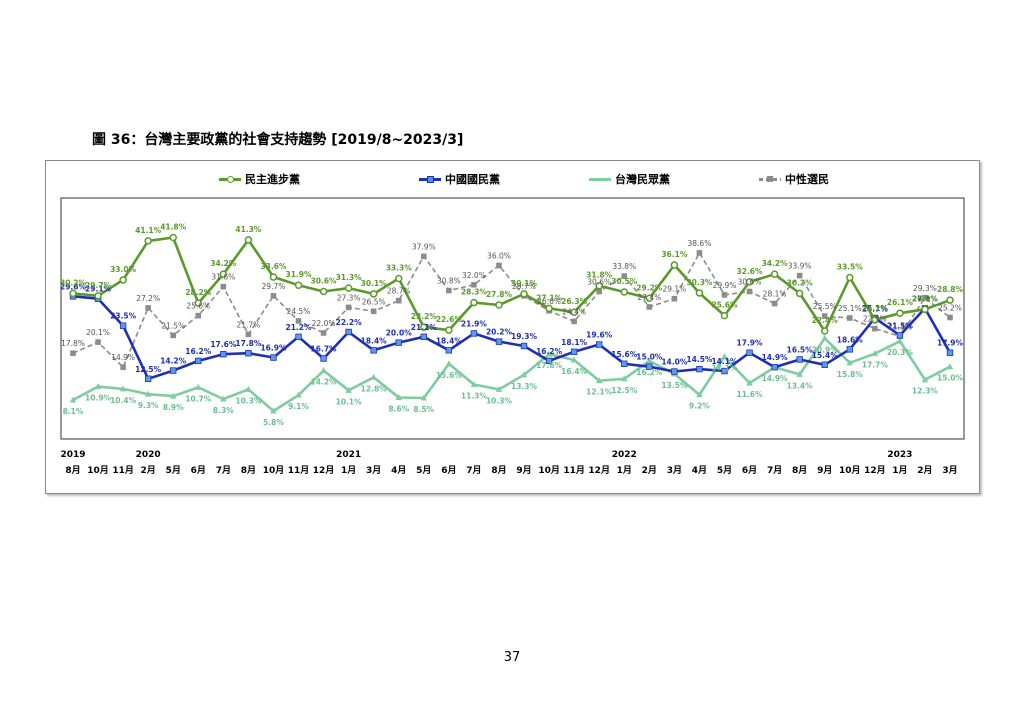 This screenshot has width=1024, height=724. What do you see at coordinates (674, 362) in the screenshot?
I see `data-label: 14.0%` at bounding box center [674, 362].